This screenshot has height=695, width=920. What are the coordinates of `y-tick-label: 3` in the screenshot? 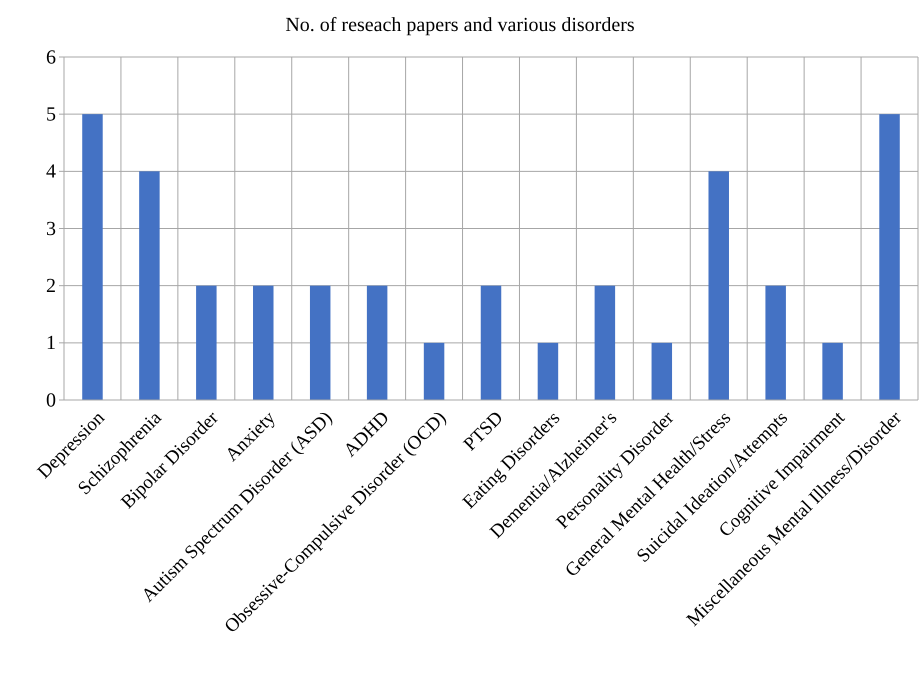 It's located at (51, 229).